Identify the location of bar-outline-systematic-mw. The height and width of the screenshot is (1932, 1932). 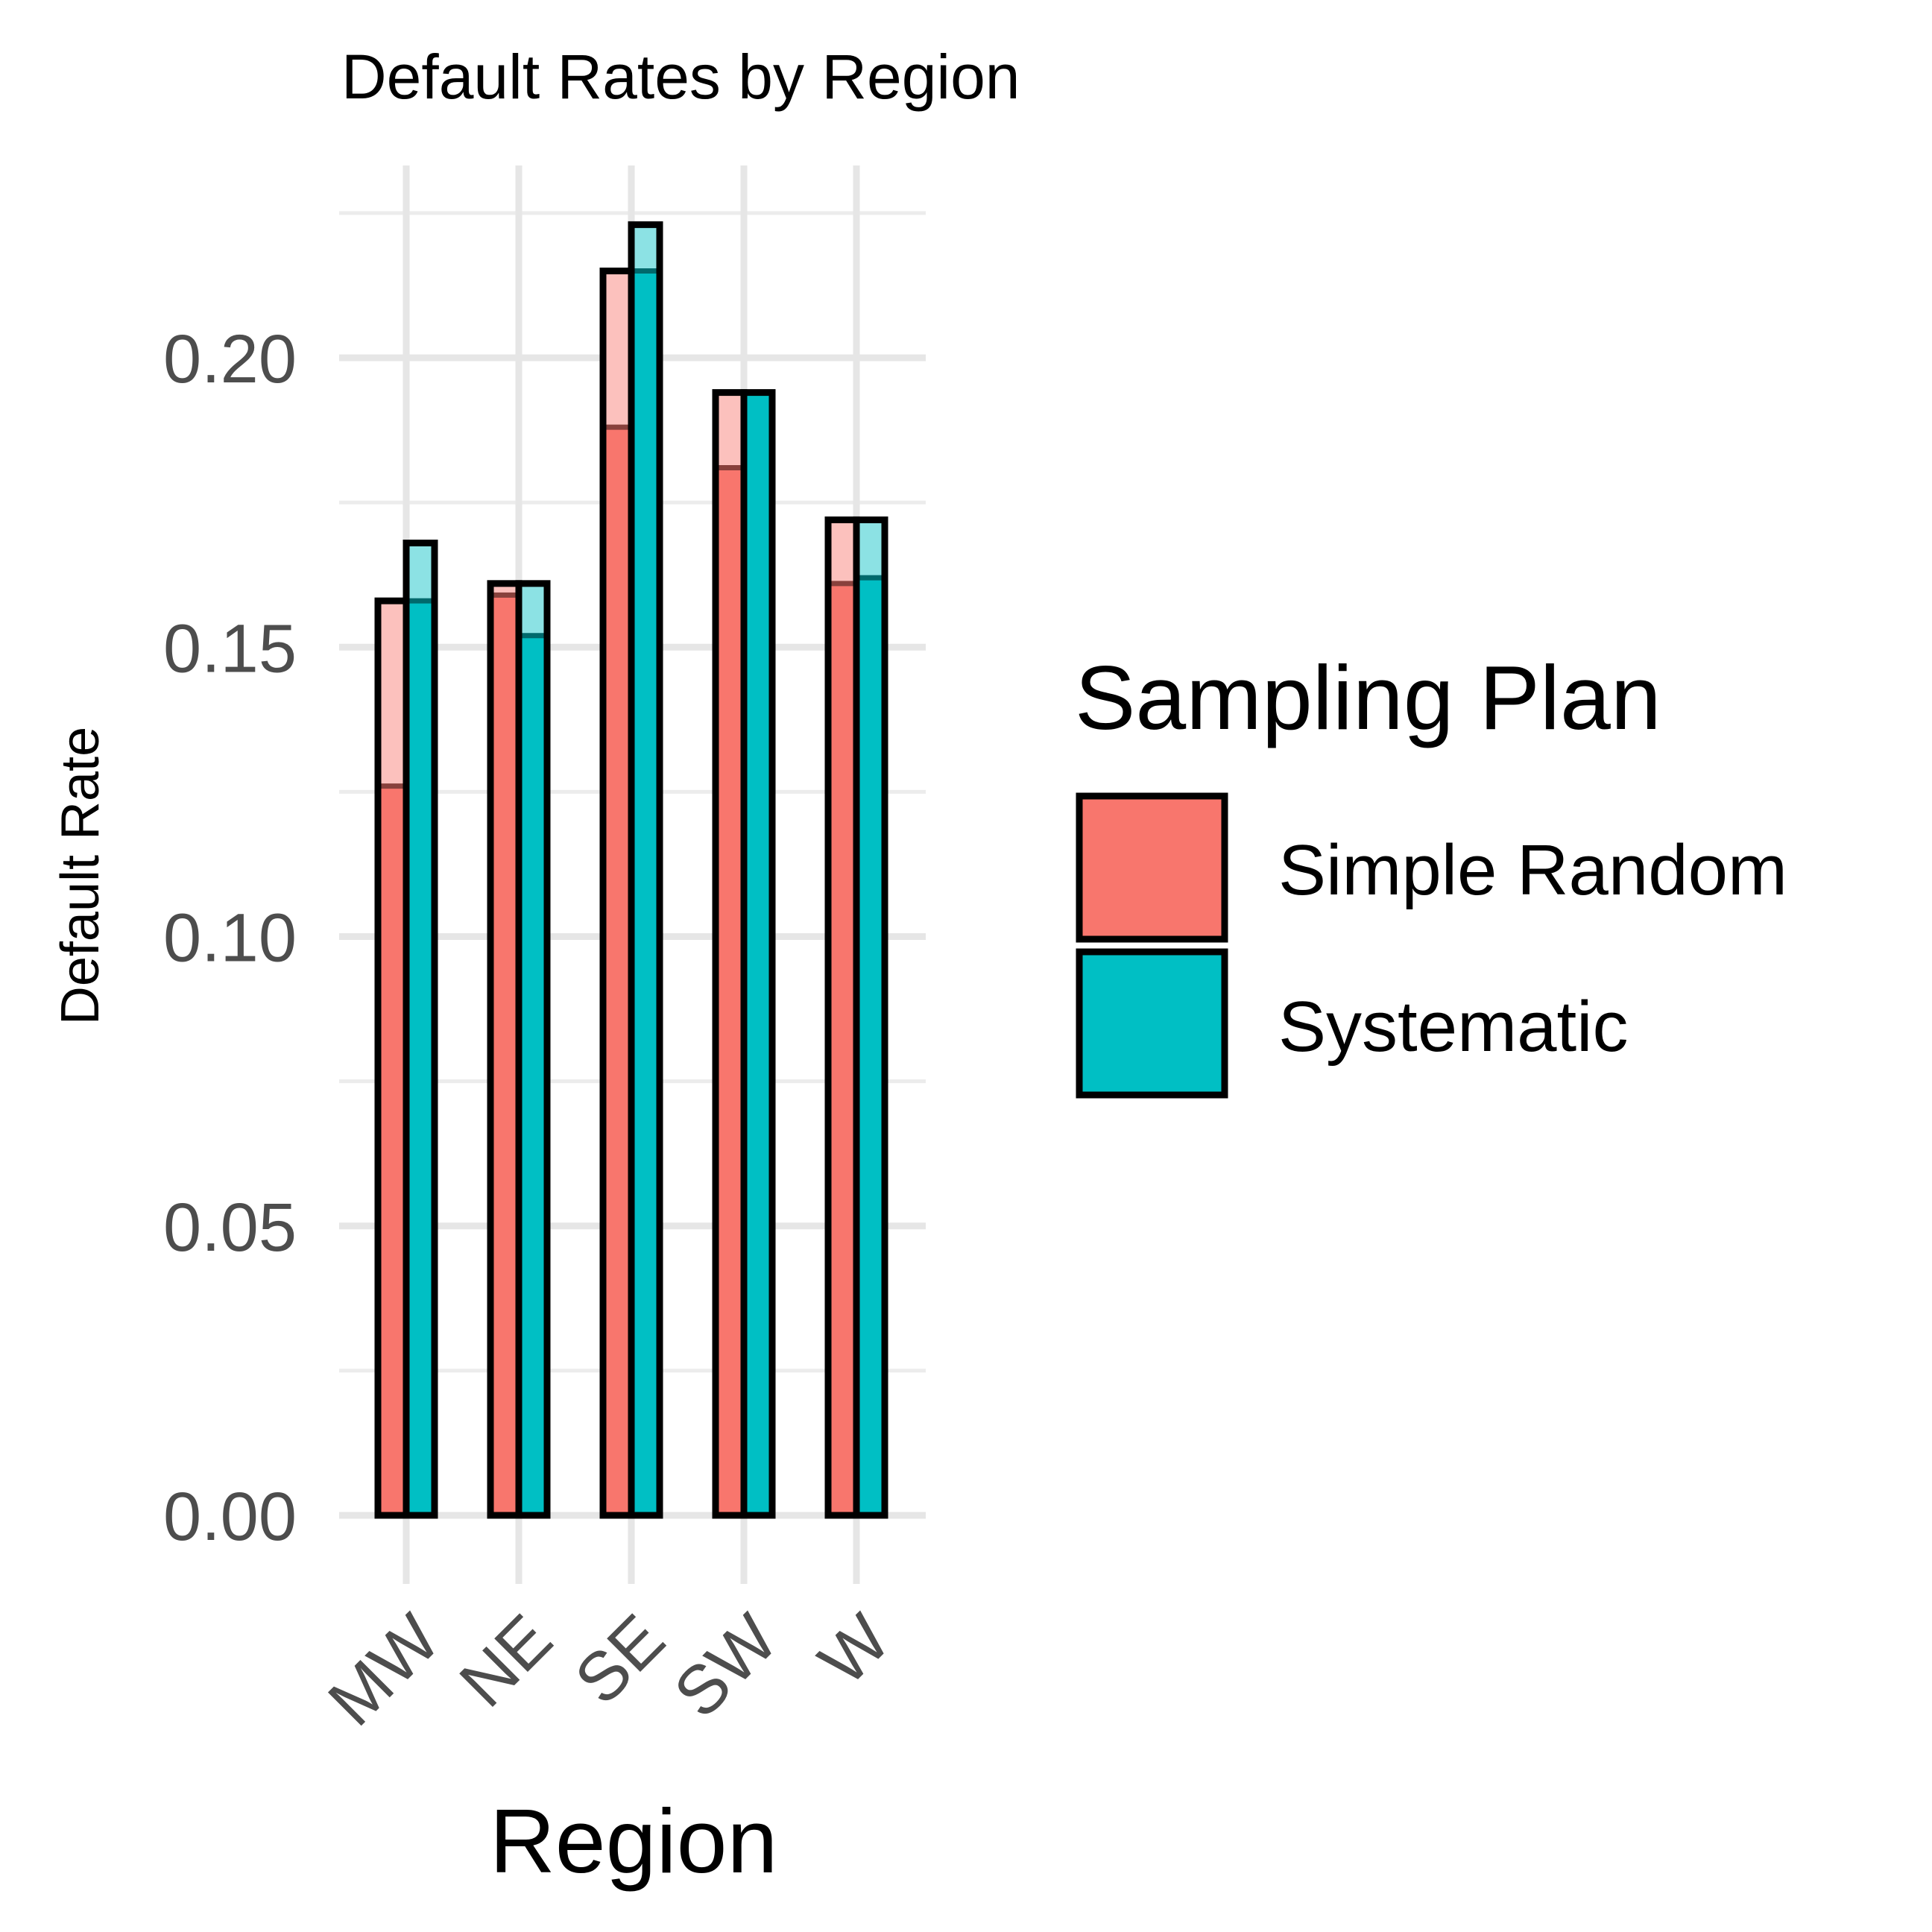
(420, 1029).